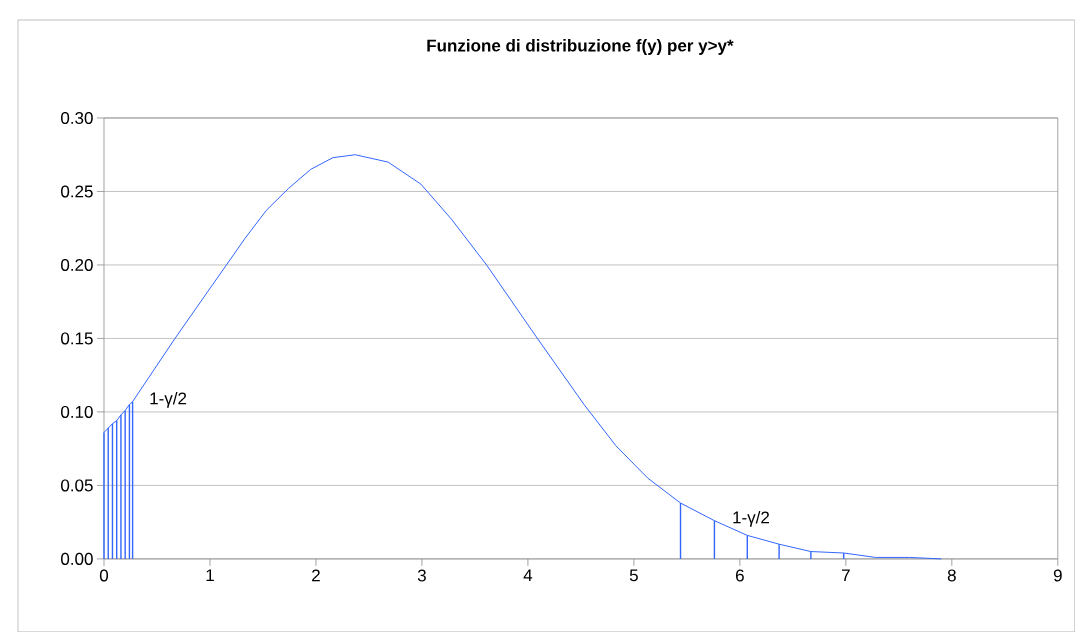 Image resolution: width=1075 pixels, height=632 pixels. Describe the element at coordinates (77, 485) in the screenshot. I see `y-tick-label: 0.05` at that location.